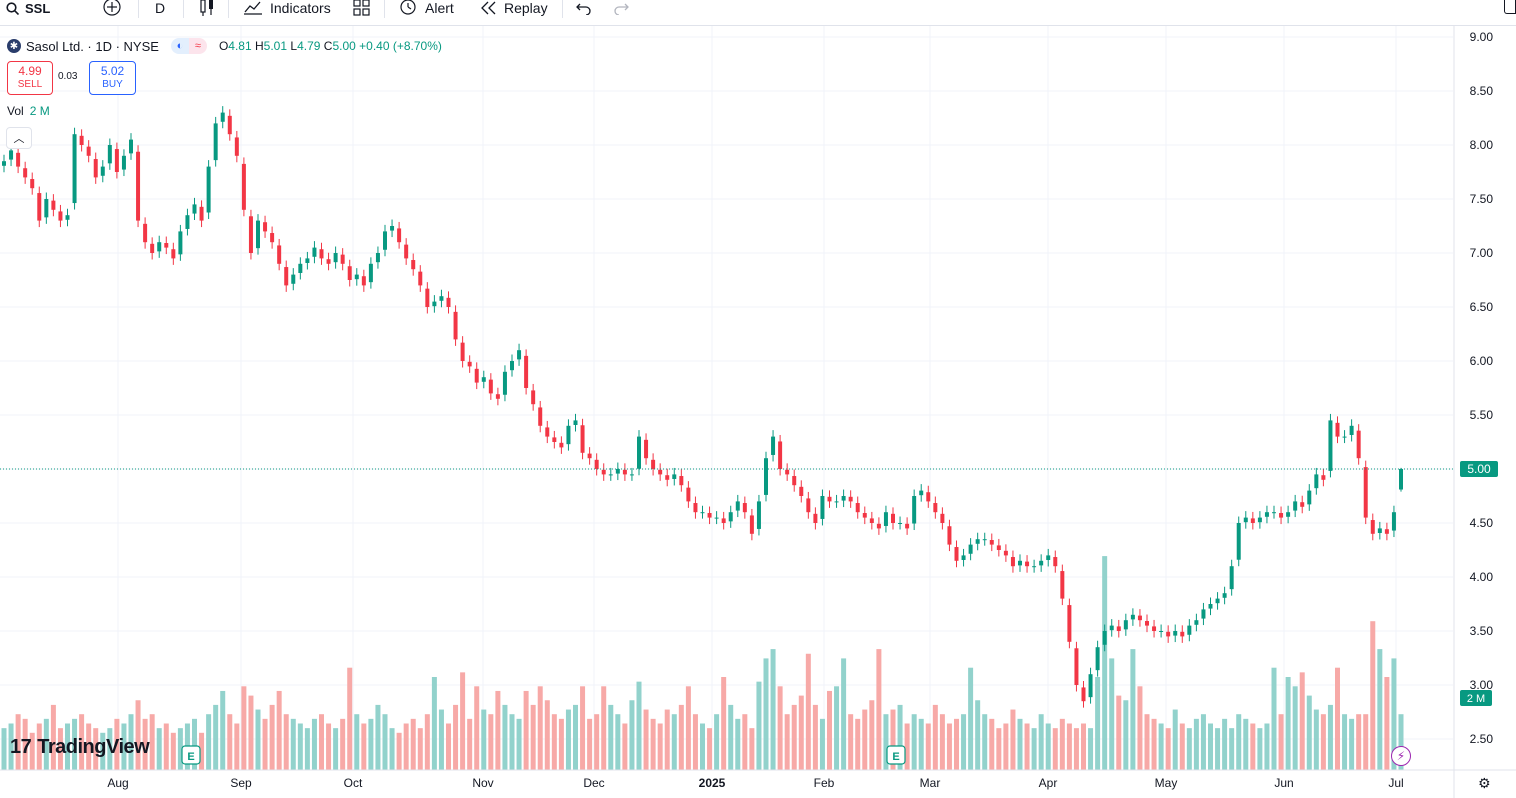  Describe the element at coordinates (1401, 756) in the screenshot. I see `lightning-icon: ⚡` at that location.